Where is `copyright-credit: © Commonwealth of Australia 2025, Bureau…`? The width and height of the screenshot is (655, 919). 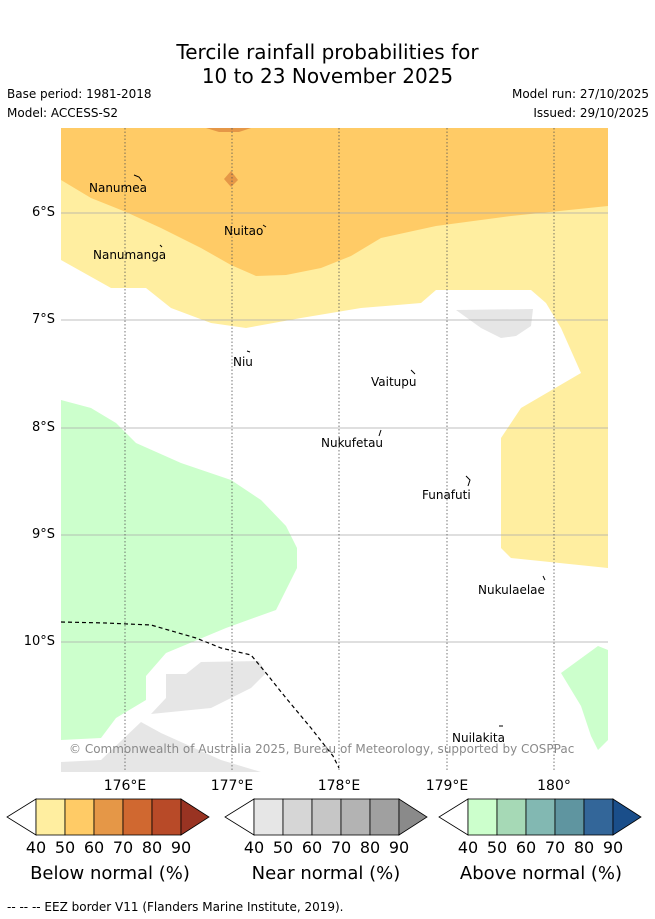 copyright-credit: © Commonwealth of Australia 2025, Bureau… is located at coordinates (322, 749).